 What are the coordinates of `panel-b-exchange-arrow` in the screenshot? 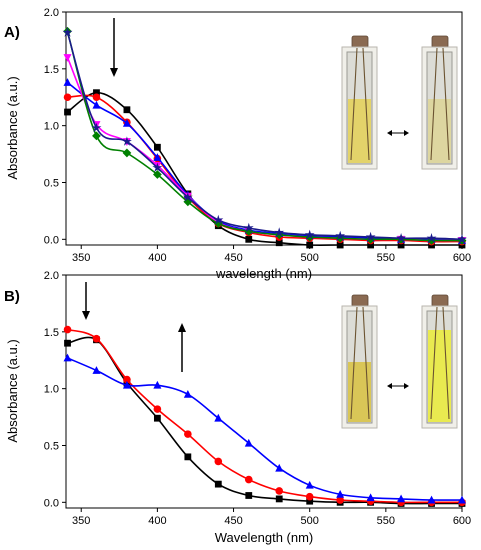 It's located at (398, 386).